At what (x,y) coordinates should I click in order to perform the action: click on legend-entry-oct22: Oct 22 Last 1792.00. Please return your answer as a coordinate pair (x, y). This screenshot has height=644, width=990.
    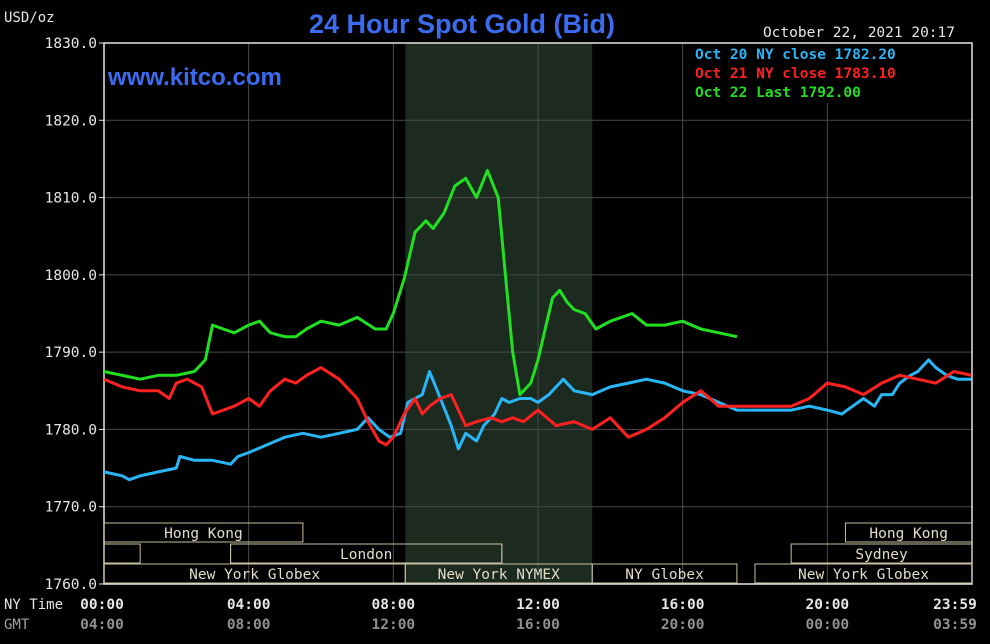
    Looking at the image, I should click on (778, 93).